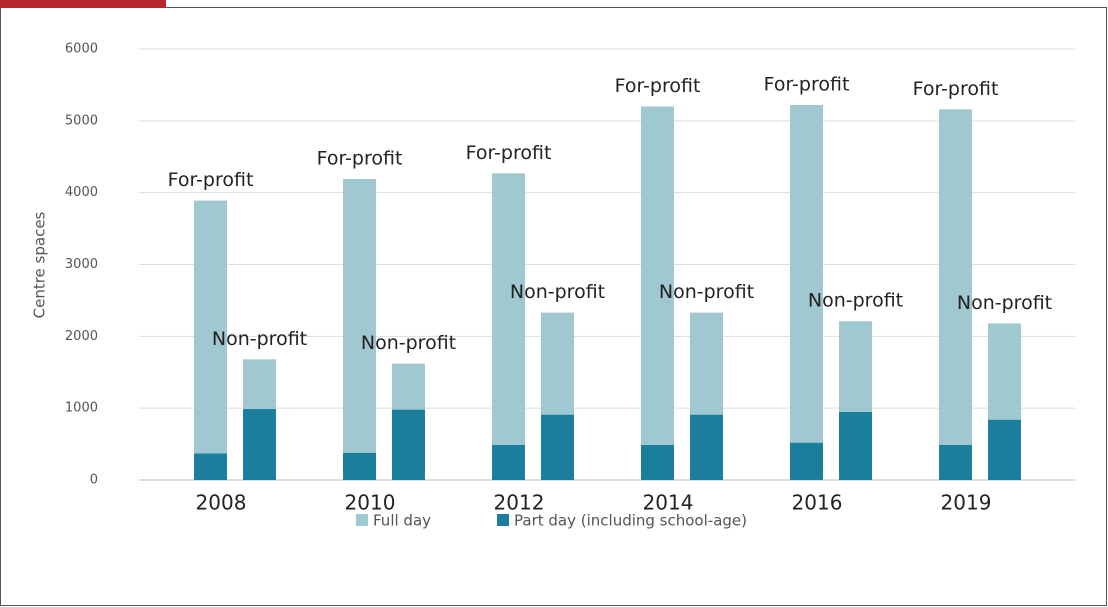 The height and width of the screenshot is (607, 1108). Describe the element at coordinates (519, 503) in the screenshot. I see `x-tick-label: 2012` at that location.